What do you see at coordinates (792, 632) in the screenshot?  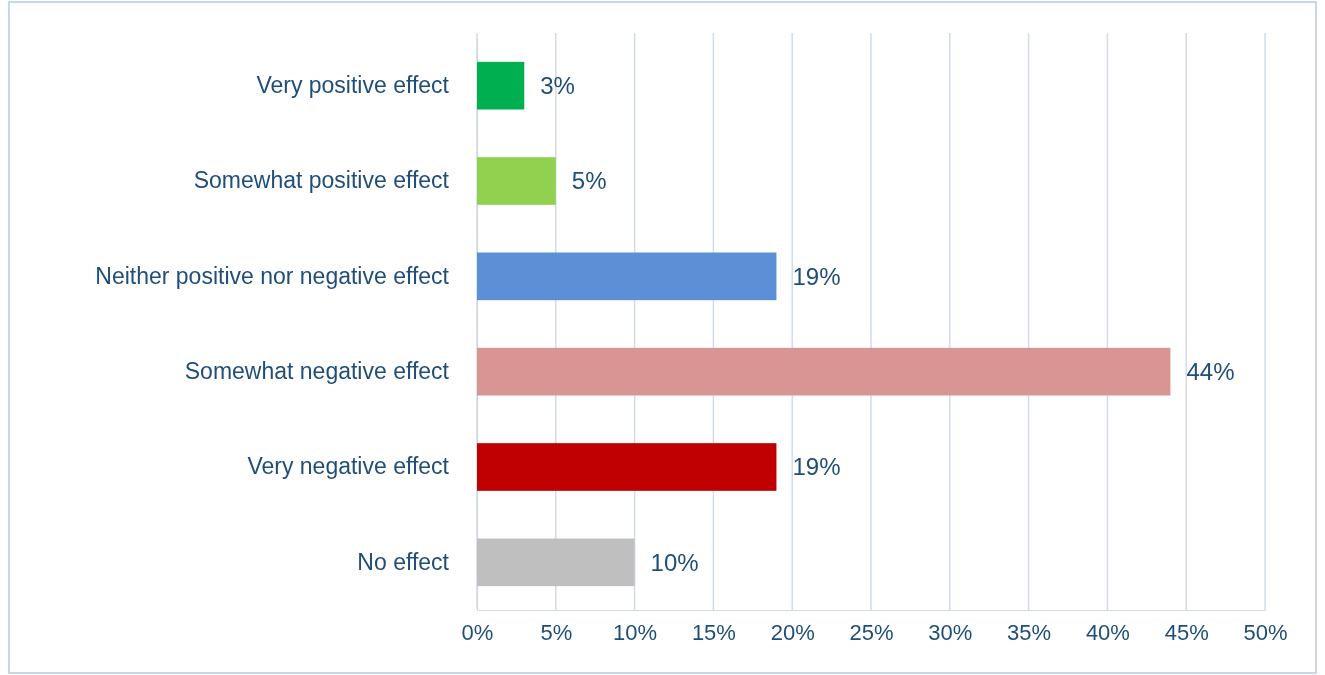 I see `x-tick-label: 20%` at bounding box center [792, 632].